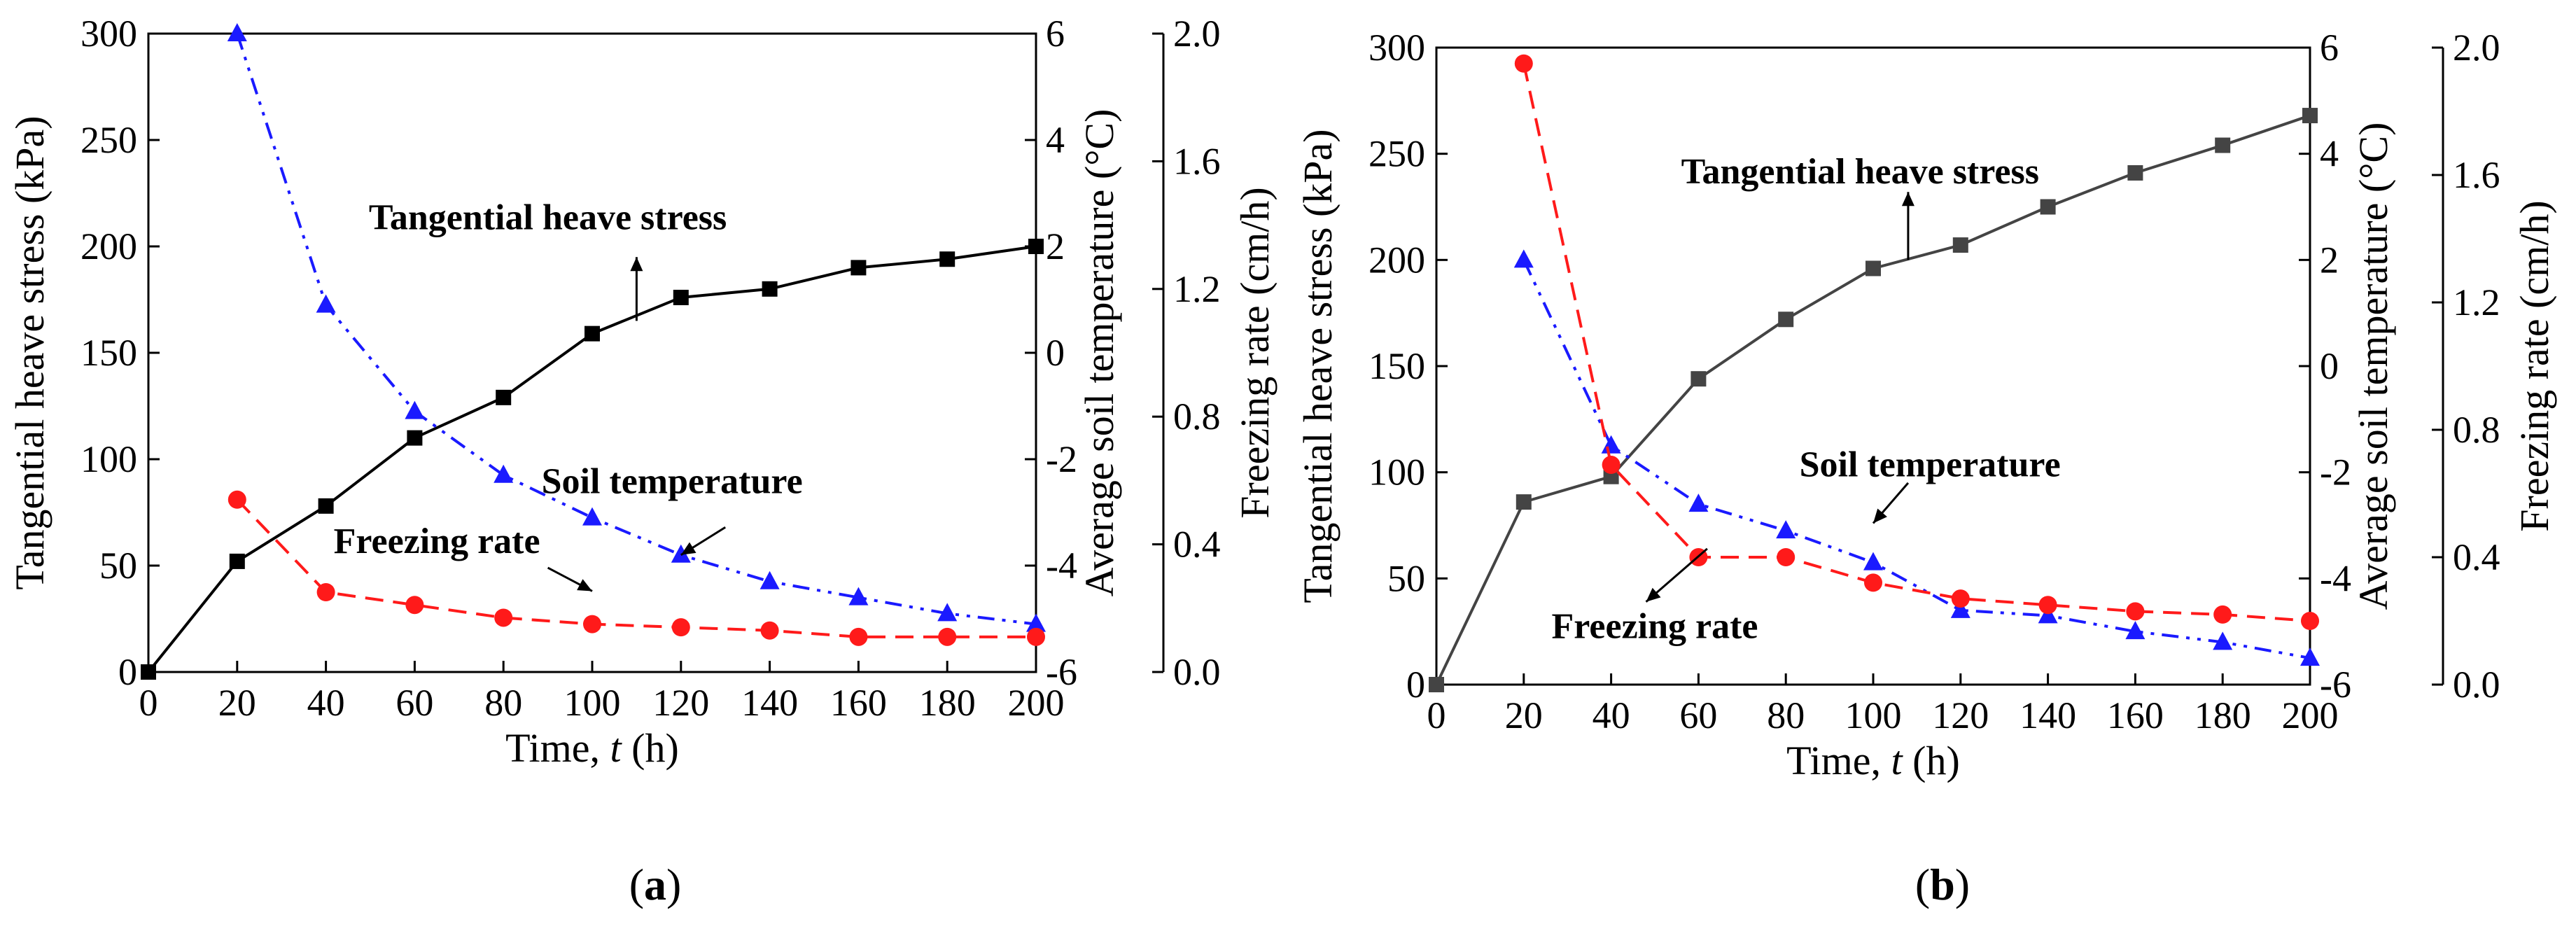  Describe the element at coordinates (2476, 557) in the screenshot. I see `y-tick-label-freezing-rate: 0.4` at that location.